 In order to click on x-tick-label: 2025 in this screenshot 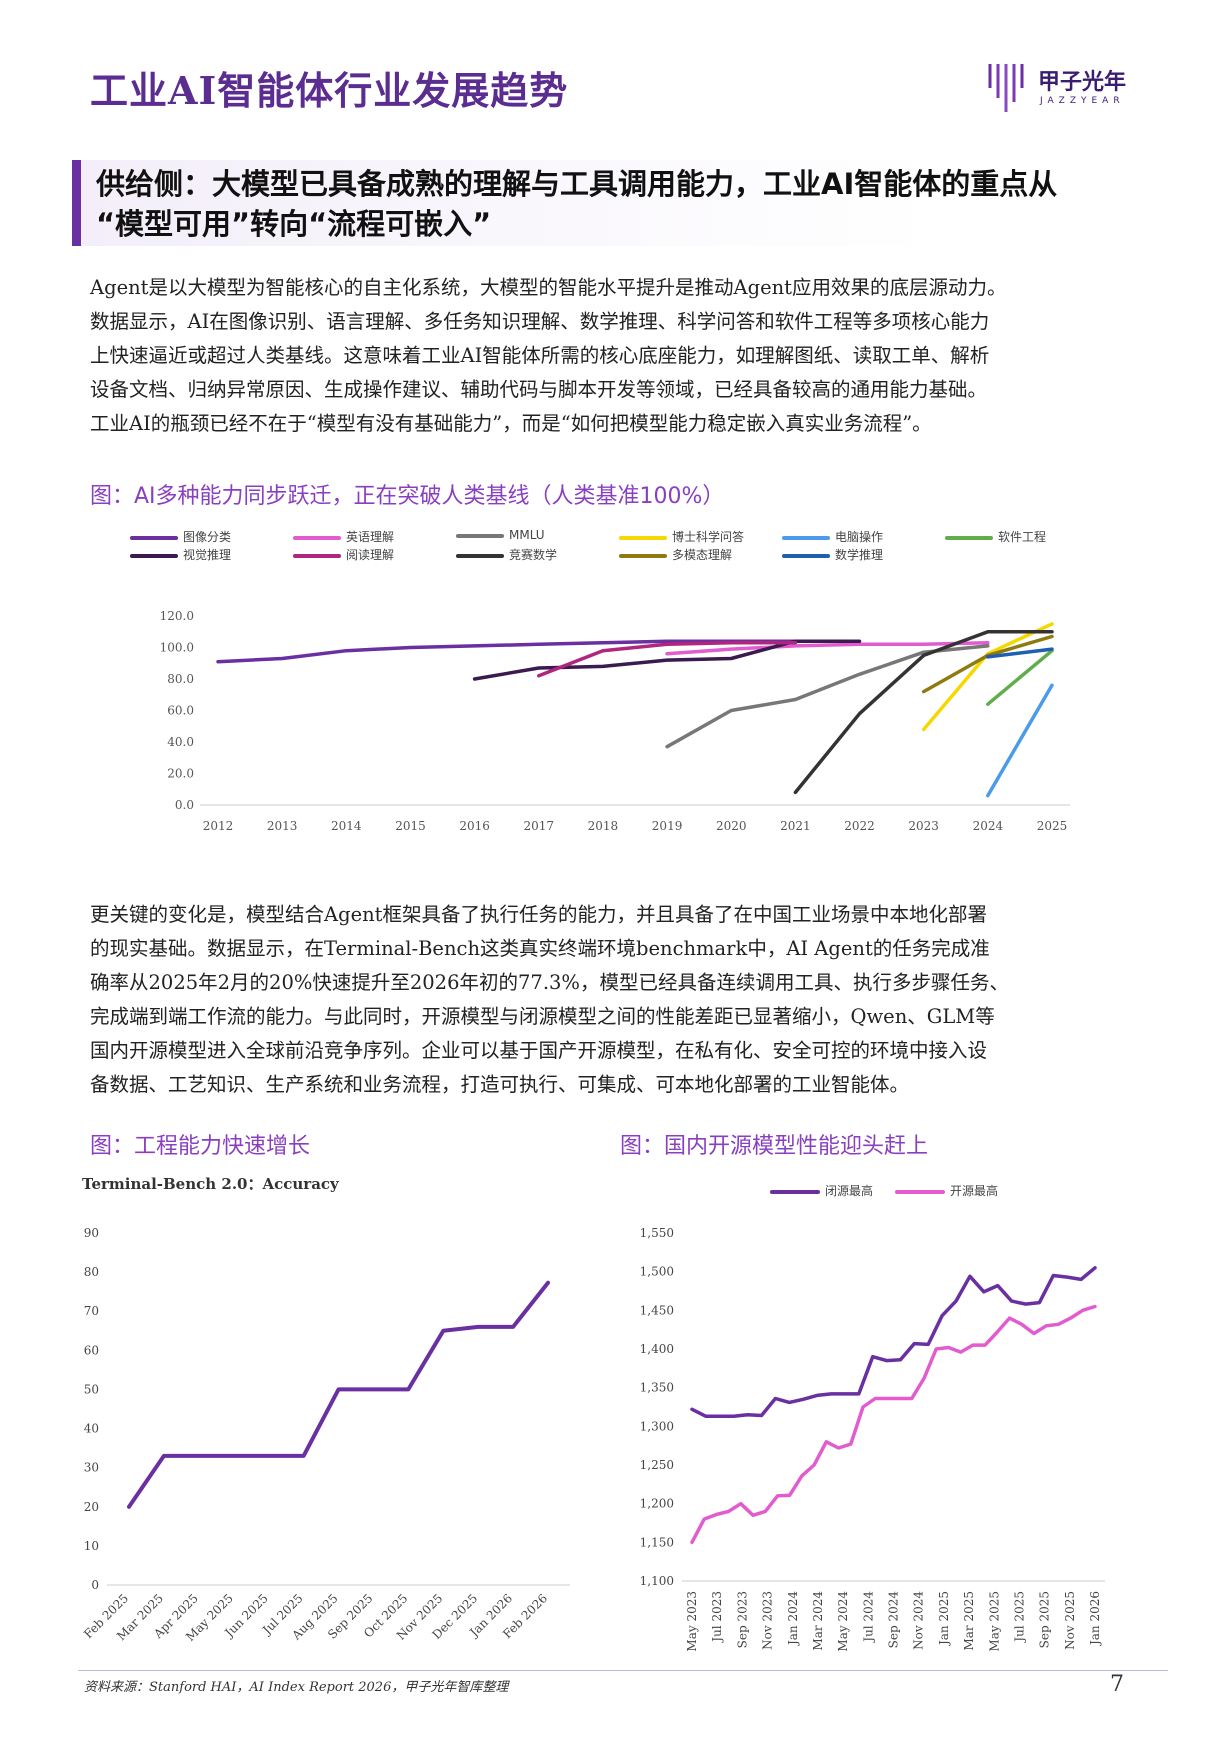, I will do `click(1052, 826)`.